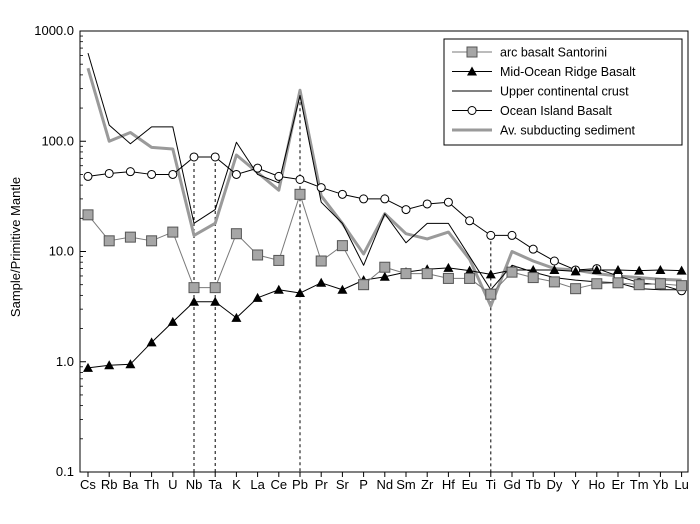 The width and height of the screenshot is (700, 524). What do you see at coordinates (472, 110) in the screenshot?
I see `legend-marker-ocean-island-basalt` at bounding box center [472, 110].